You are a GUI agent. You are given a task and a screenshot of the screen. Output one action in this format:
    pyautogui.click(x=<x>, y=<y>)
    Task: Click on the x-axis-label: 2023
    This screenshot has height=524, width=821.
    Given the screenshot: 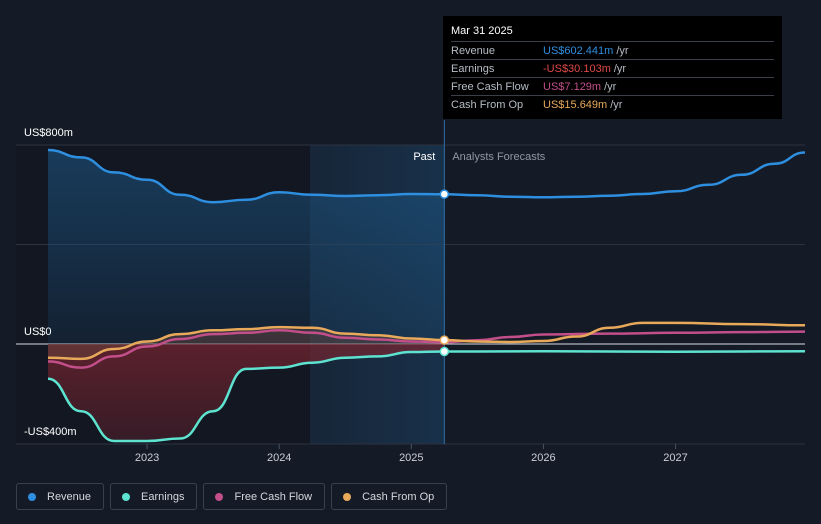 What is the action you would take?
    pyautogui.click(x=147, y=458)
    